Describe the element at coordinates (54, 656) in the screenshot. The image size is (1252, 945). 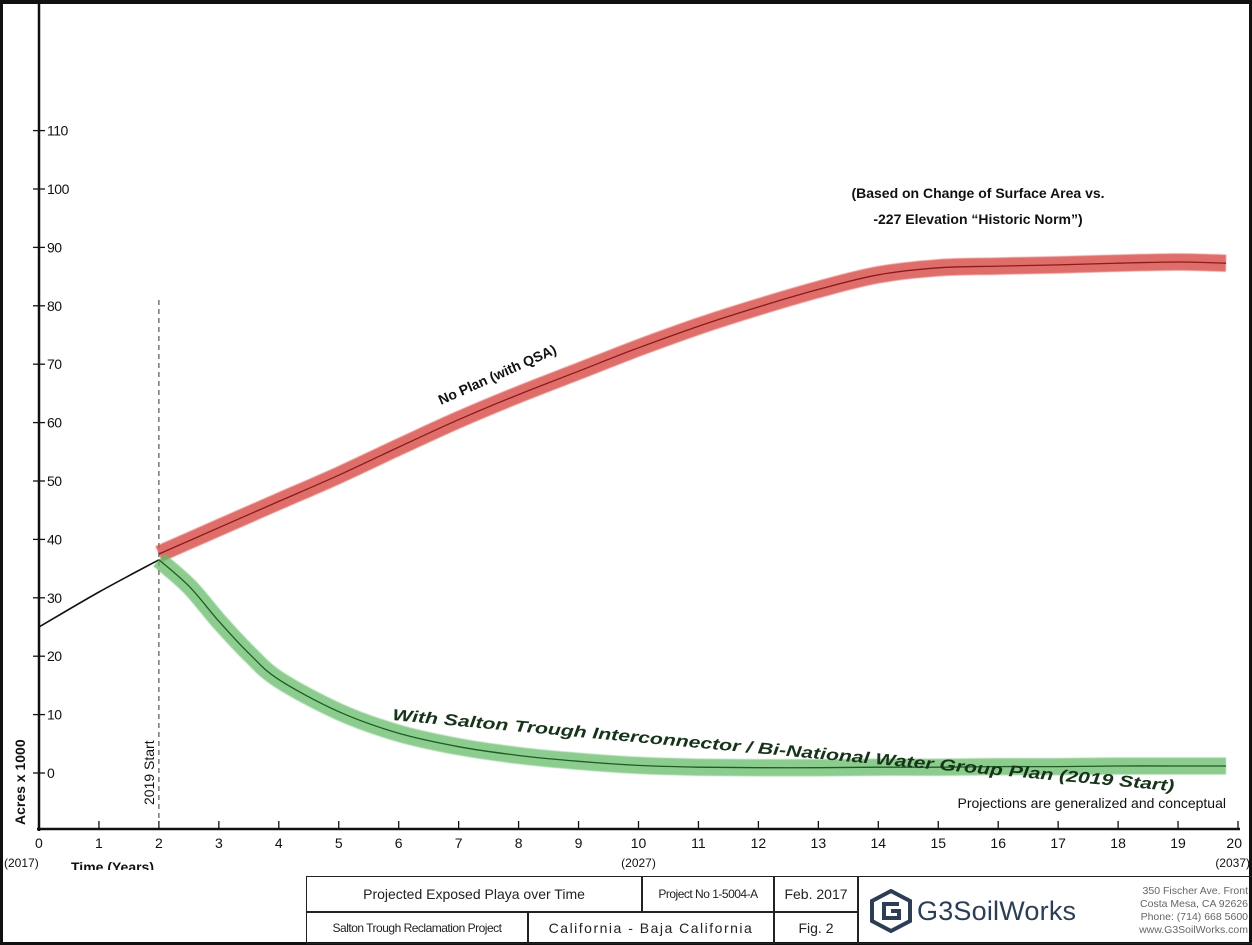
I see `y-tick-label-20: 20` at that location.